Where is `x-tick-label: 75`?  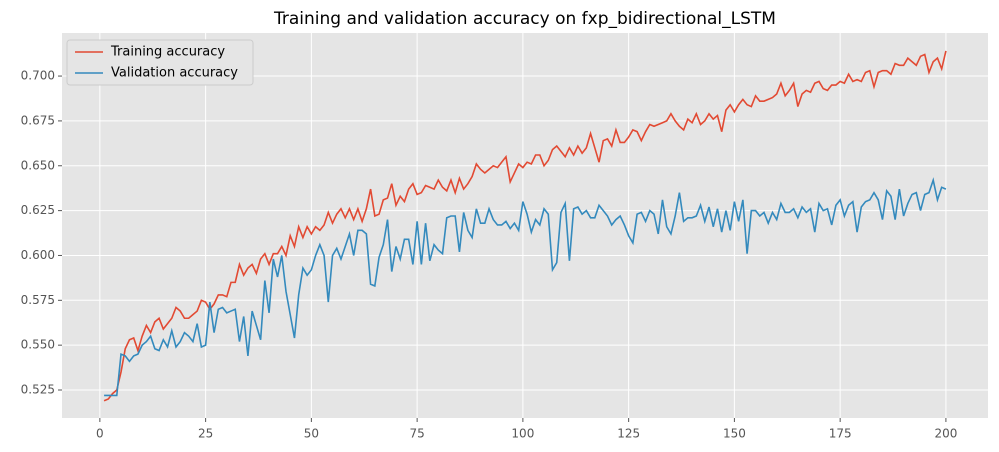 x-tick-label: 75 is located at coordinates (416, 434).